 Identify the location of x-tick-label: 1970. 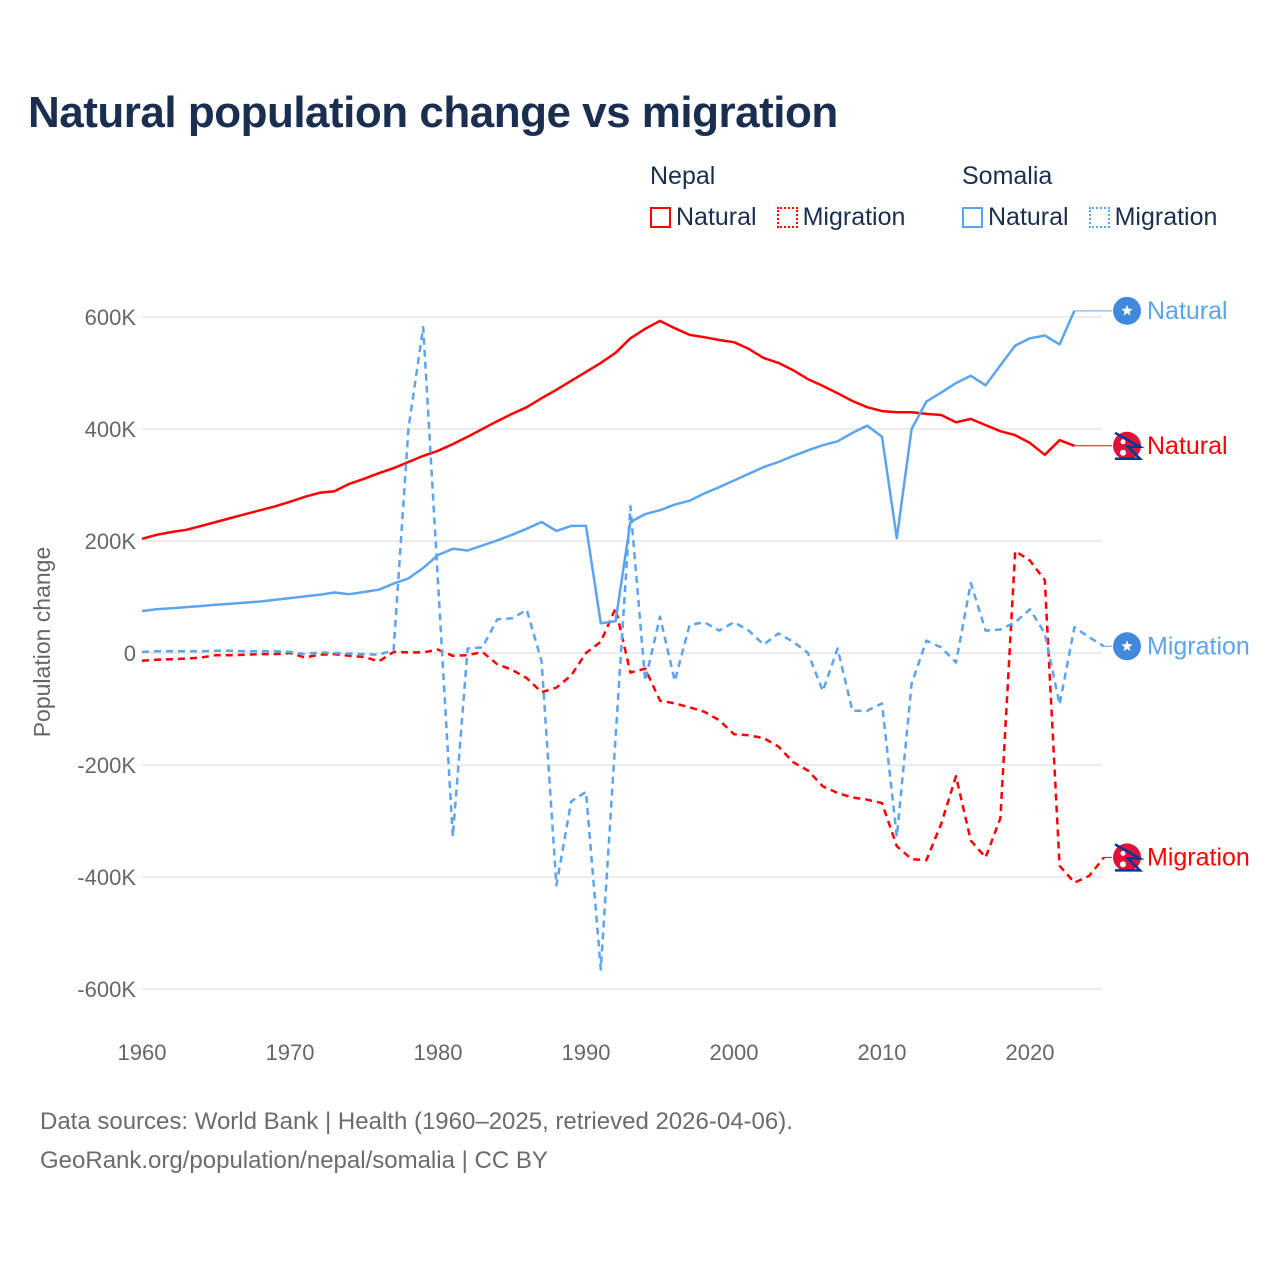
(290, 1052).